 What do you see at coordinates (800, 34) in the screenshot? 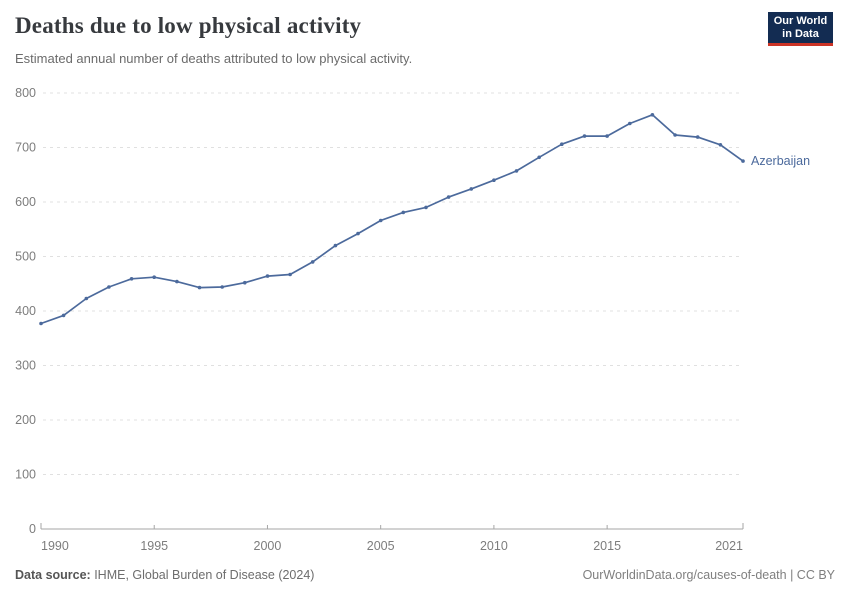
I see `owid-logo-line2: in Data` at bounding box center [800, 34].